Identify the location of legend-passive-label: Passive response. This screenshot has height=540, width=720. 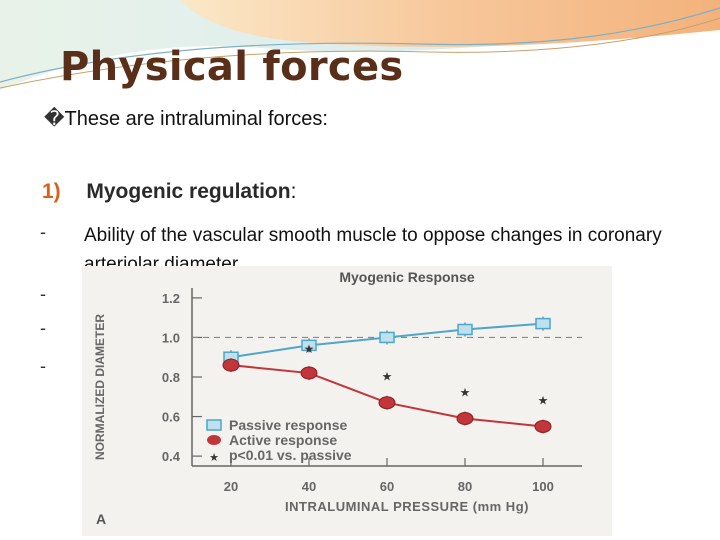
(288, 425).